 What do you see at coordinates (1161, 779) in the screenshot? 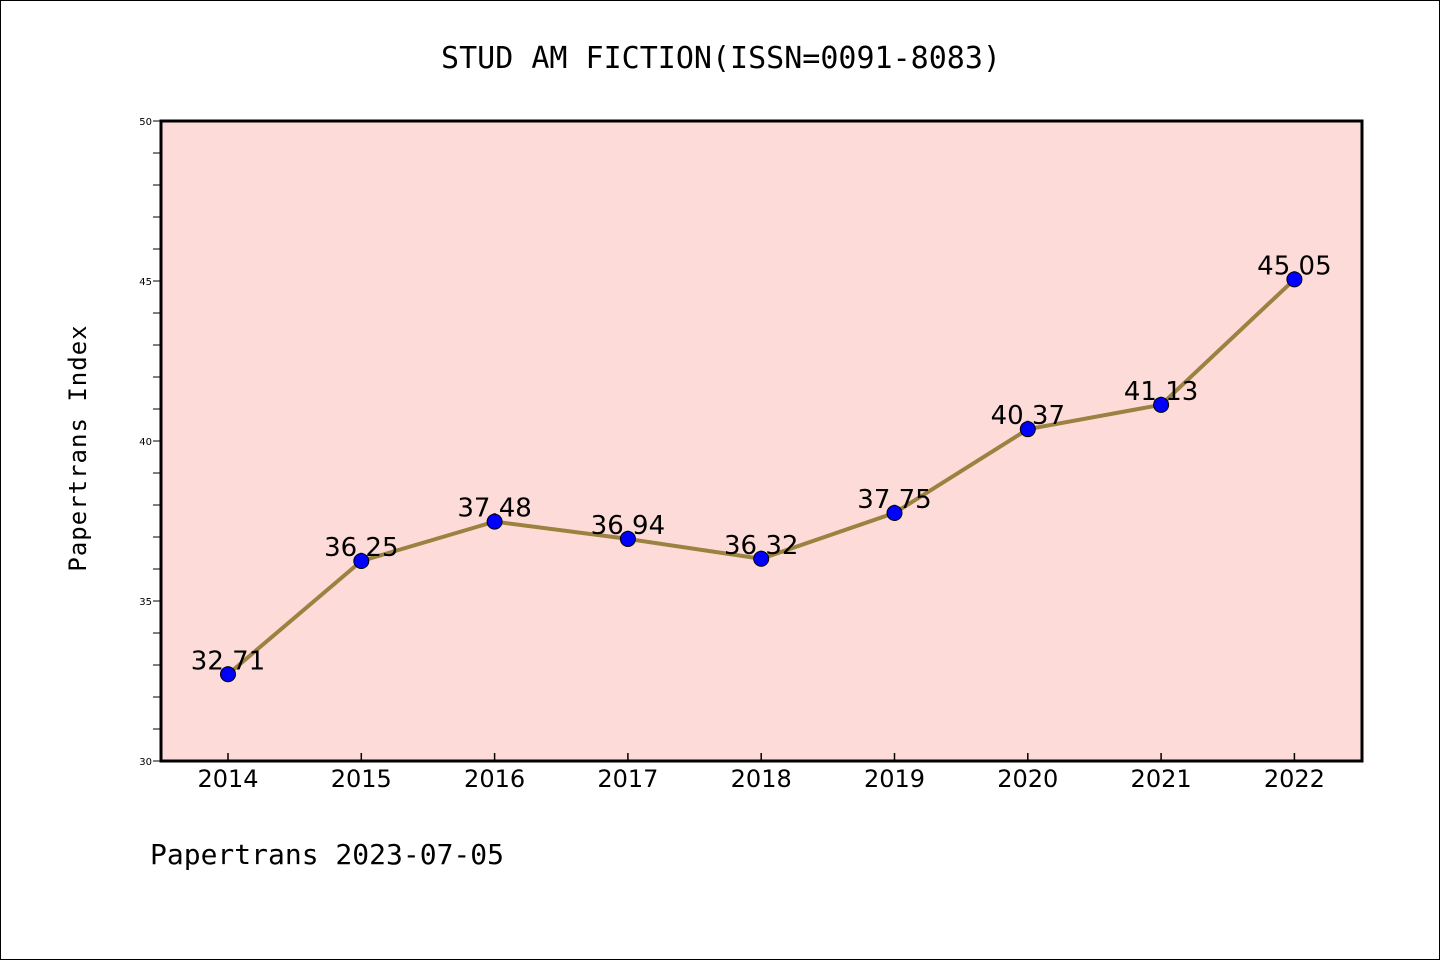
I see `x-tick-label: 2021` at bounding box center [1161, 779].